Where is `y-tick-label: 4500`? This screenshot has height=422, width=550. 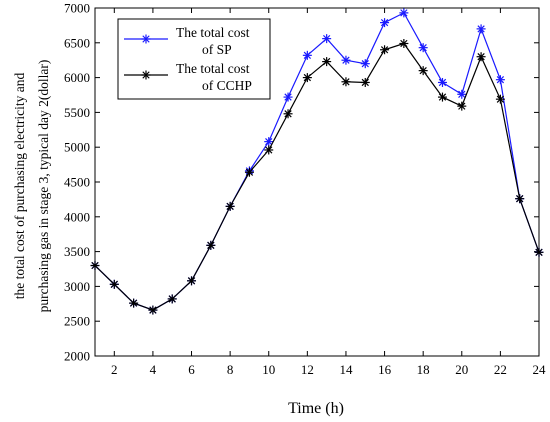 y-tick-label: 4500 is located at coordinates (77, 182).